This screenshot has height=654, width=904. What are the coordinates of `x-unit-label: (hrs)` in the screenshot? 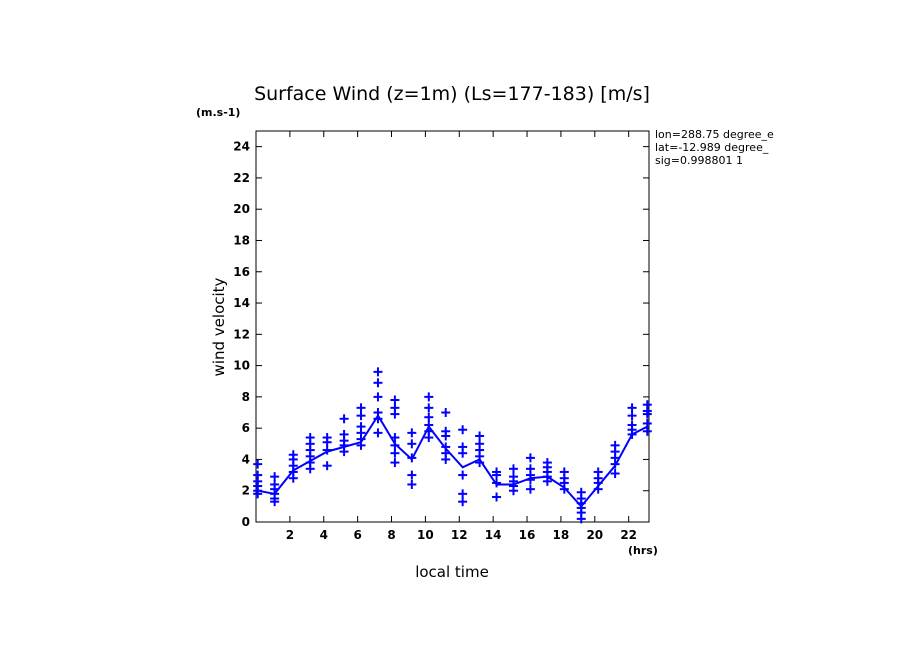 It's located at (643, 550).